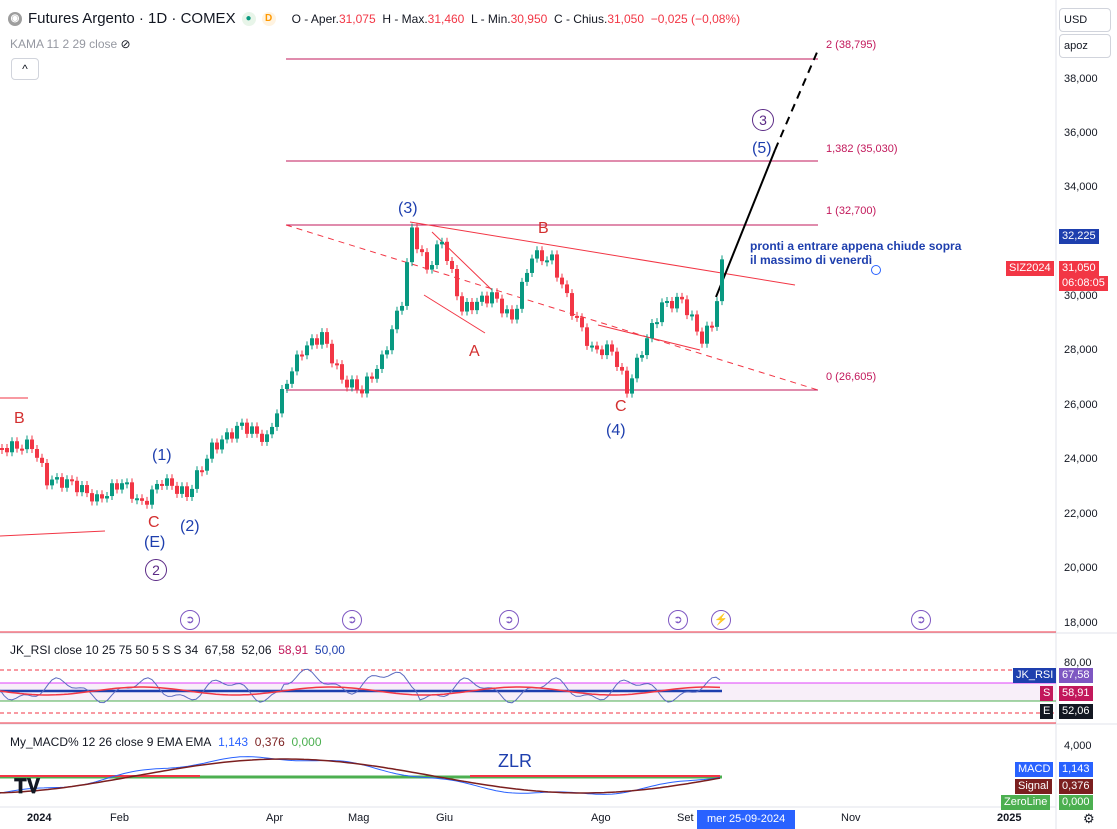  What do you see at coordinates (25, 69) in the screenshot?
I see `collapse-legend-button: ^` at bounding box center [25, 69].